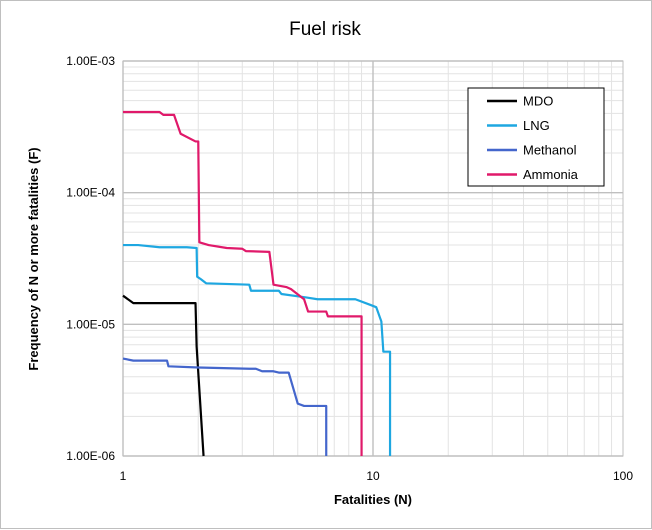 The width and height of the screenshot is (652, 530). What do you see at coordinates (623, 476) in the screenshot?
I see `x-tick-label: 100` at bounding box center [623, 476].